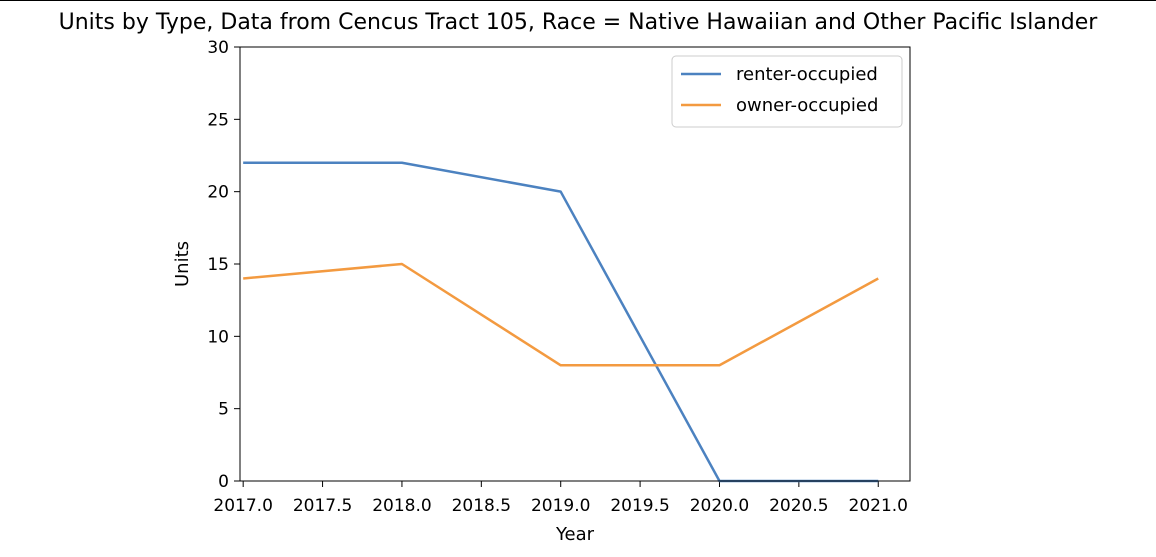 The height and width of the screenshot is (557, 1156). I want to click on x-tick-label: 2019.0, so click(560, 506).